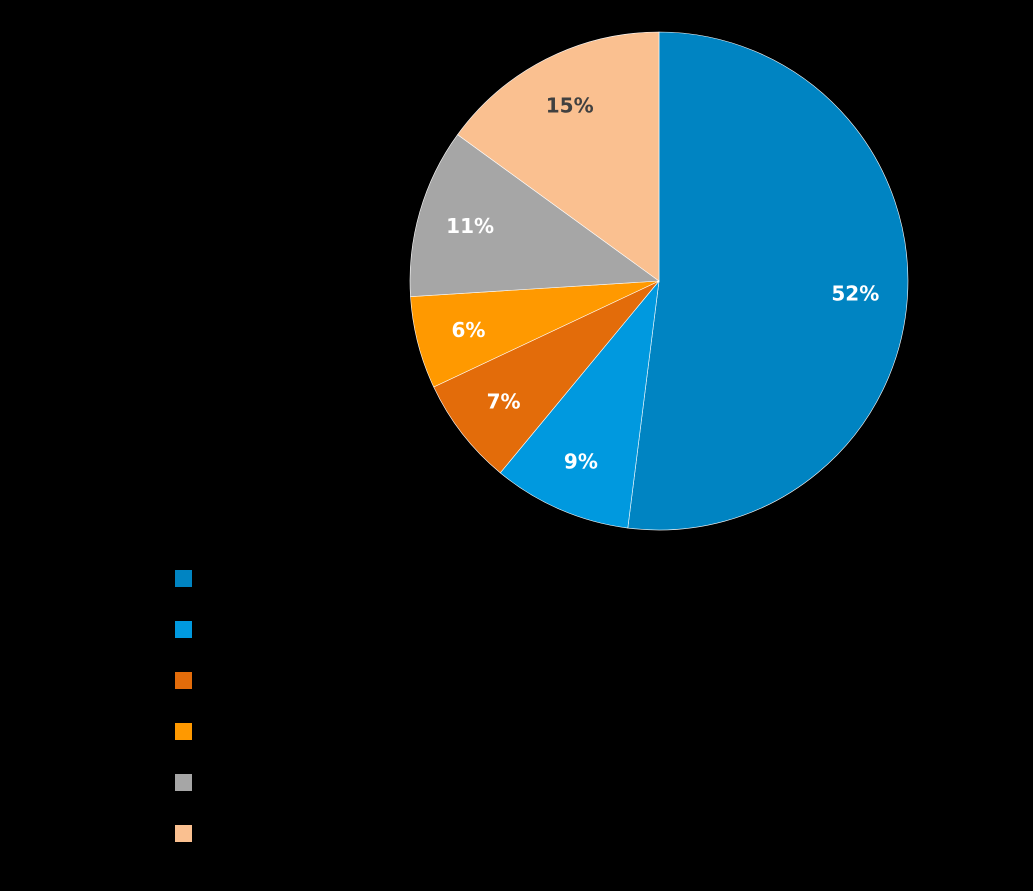  What do you see at coordinates (504, 402) in the screenshot?
I see `data-label-3: 7%` at bounding box center [504, 402].